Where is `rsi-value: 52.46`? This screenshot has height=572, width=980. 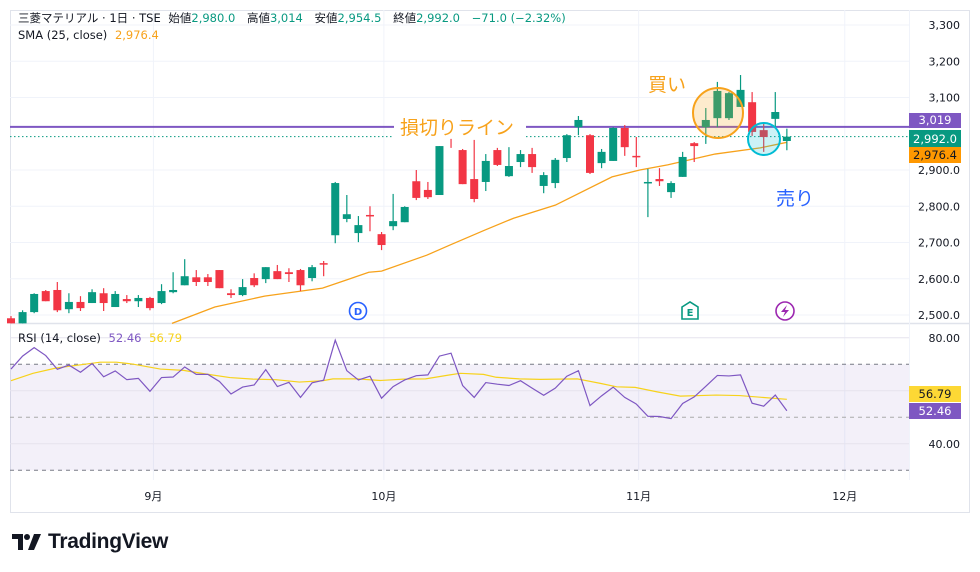 rsi-value: 52.46 is located at coordinates (125, 338).